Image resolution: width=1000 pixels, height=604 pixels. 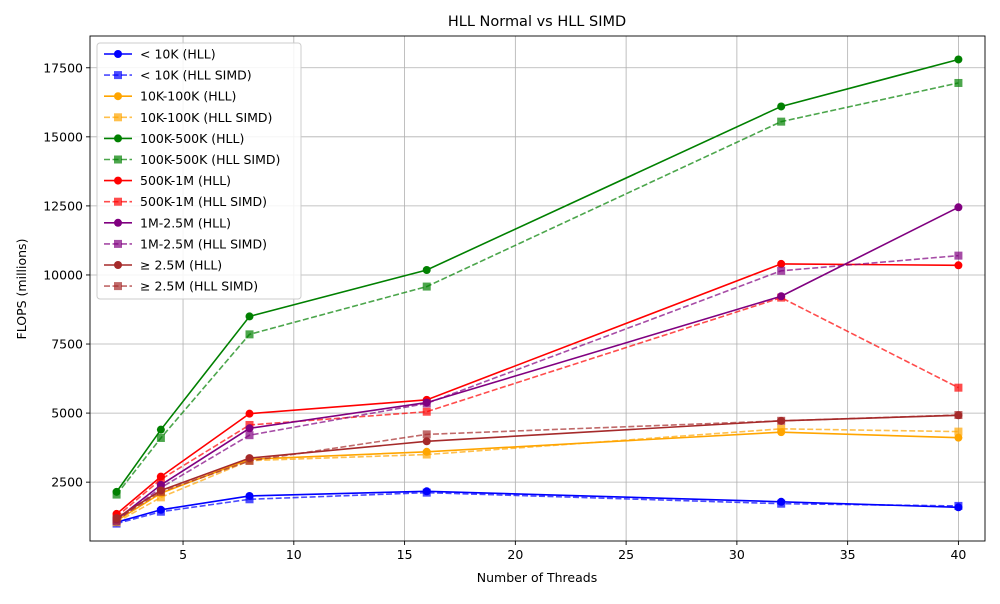 I want to click on y-tick-label: 5000, so click(x=67, y=413).